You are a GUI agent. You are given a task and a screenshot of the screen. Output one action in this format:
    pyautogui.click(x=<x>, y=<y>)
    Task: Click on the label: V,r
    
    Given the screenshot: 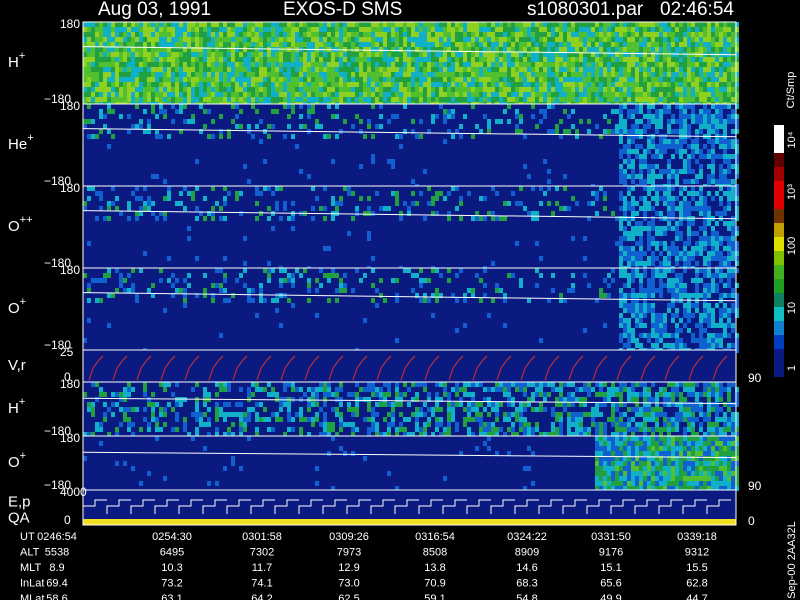 What is the action you would take?
    pyautogui.click(x=17, y=365)
    